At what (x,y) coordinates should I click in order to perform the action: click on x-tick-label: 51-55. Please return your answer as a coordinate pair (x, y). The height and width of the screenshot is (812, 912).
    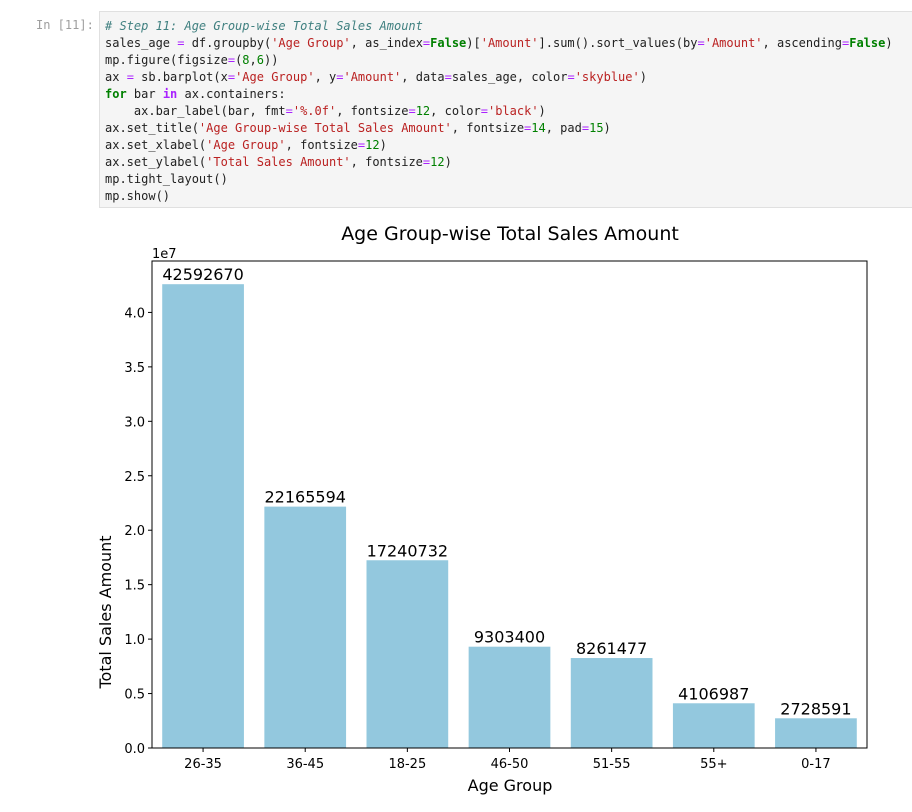
    Looking at the image, I should click on (612, 764).